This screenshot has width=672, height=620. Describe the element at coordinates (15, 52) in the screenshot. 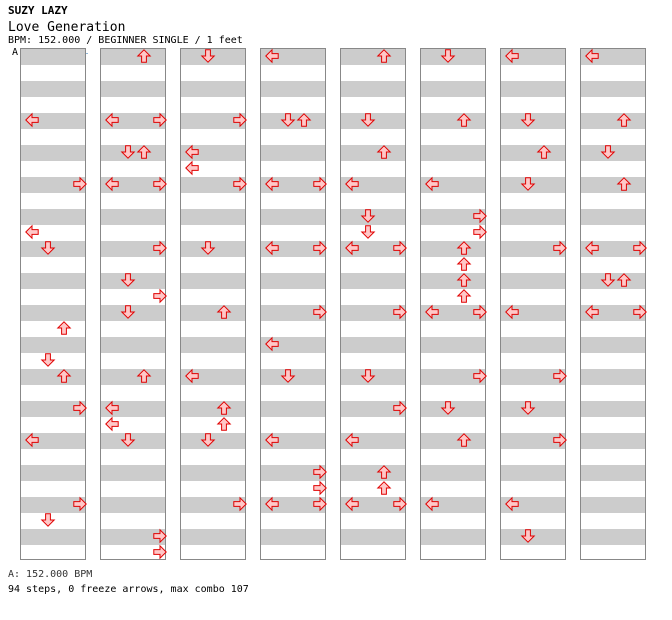

I see `bpm-marker: A` at that location.